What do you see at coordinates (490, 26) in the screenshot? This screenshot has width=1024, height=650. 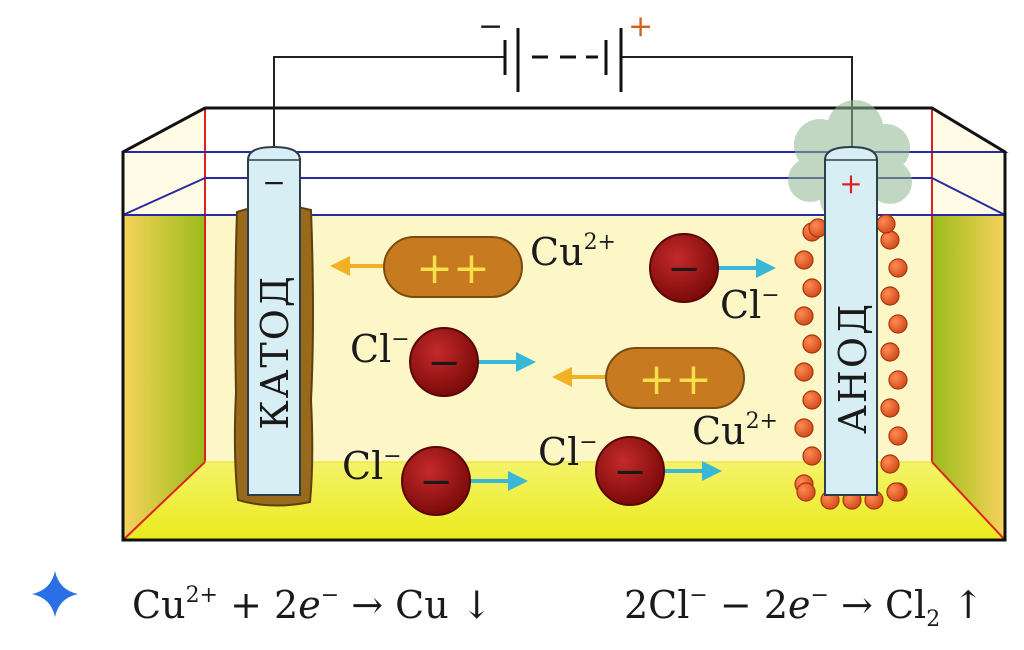 I see `battery-minus-sign: −` at bounding box center [490, 26].